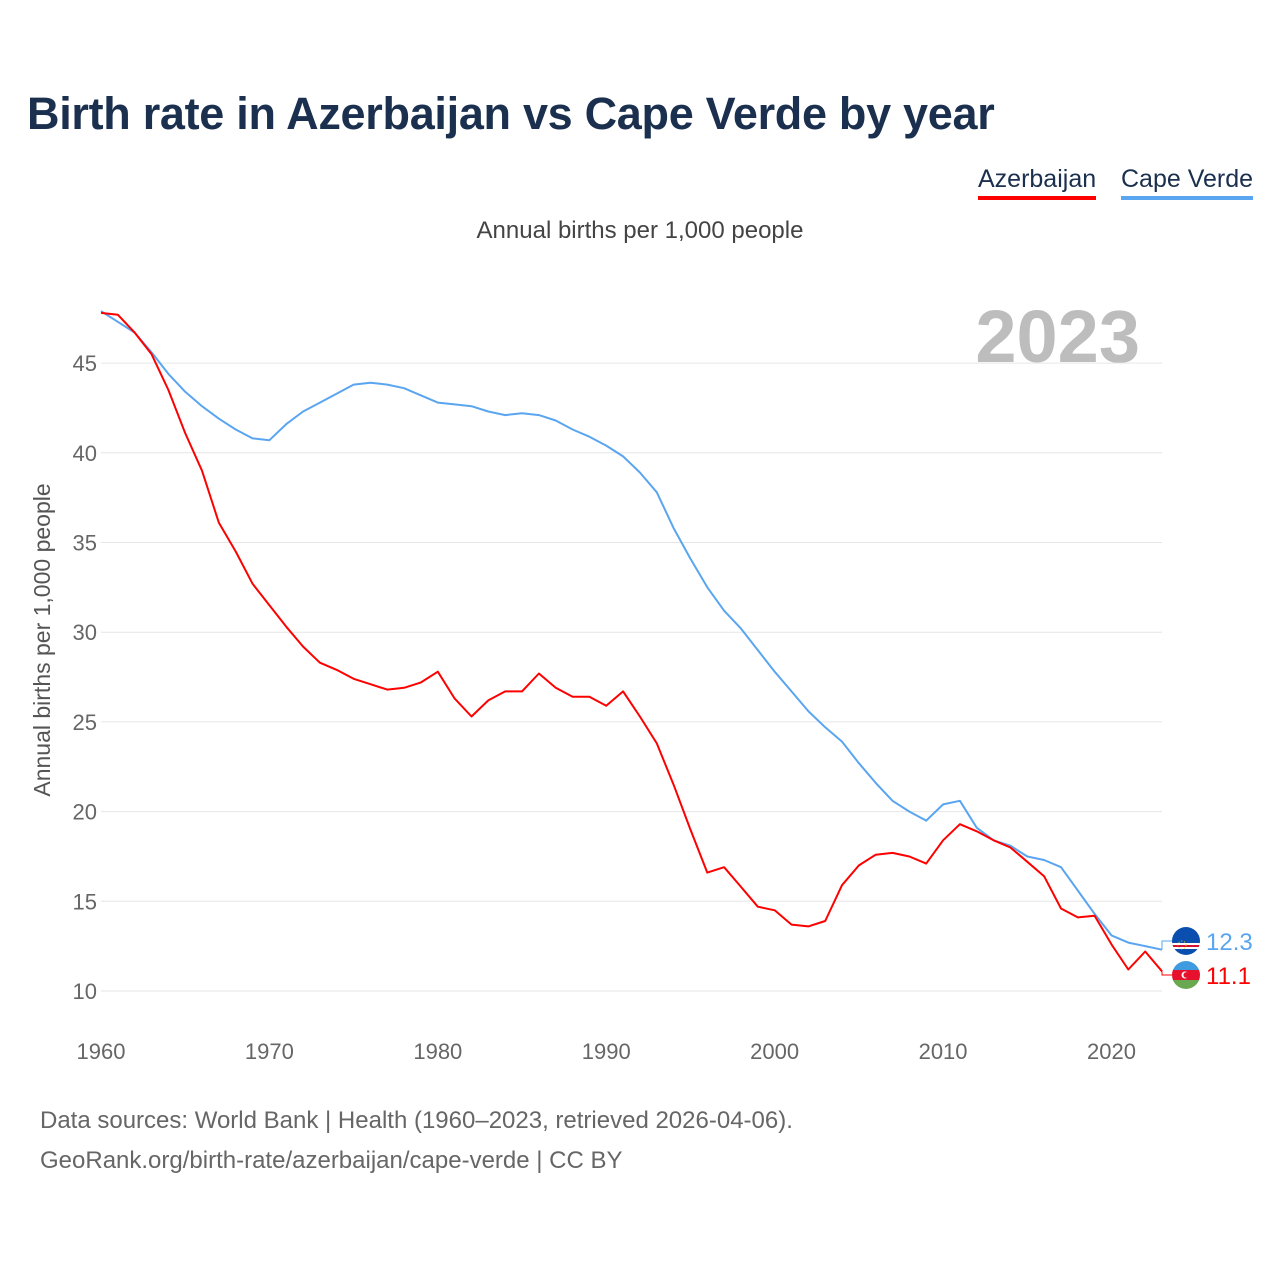 The height and width of the screenshot is (1280, 1280). I want to click on x-tick-label: 2010, so click(943, 1051).